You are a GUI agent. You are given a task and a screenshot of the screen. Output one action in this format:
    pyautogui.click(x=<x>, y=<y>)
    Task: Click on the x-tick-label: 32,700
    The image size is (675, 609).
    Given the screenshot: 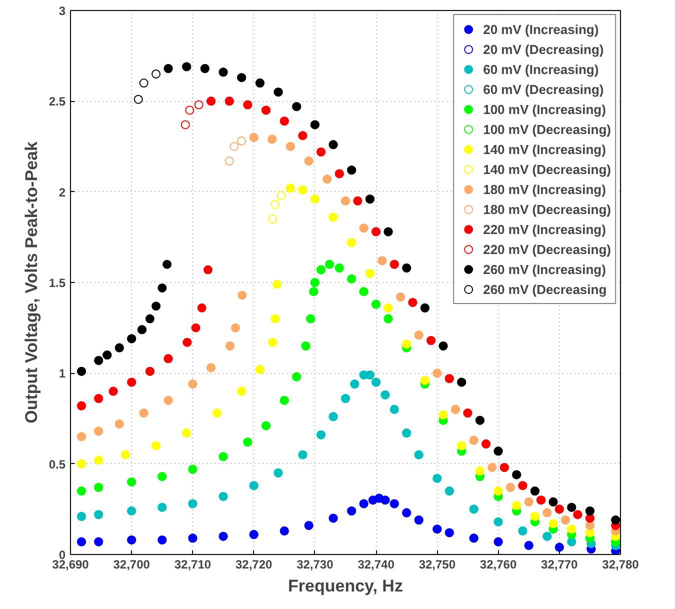 What is the action you would take?
    pyautogui.click(x=131, y=565)
    